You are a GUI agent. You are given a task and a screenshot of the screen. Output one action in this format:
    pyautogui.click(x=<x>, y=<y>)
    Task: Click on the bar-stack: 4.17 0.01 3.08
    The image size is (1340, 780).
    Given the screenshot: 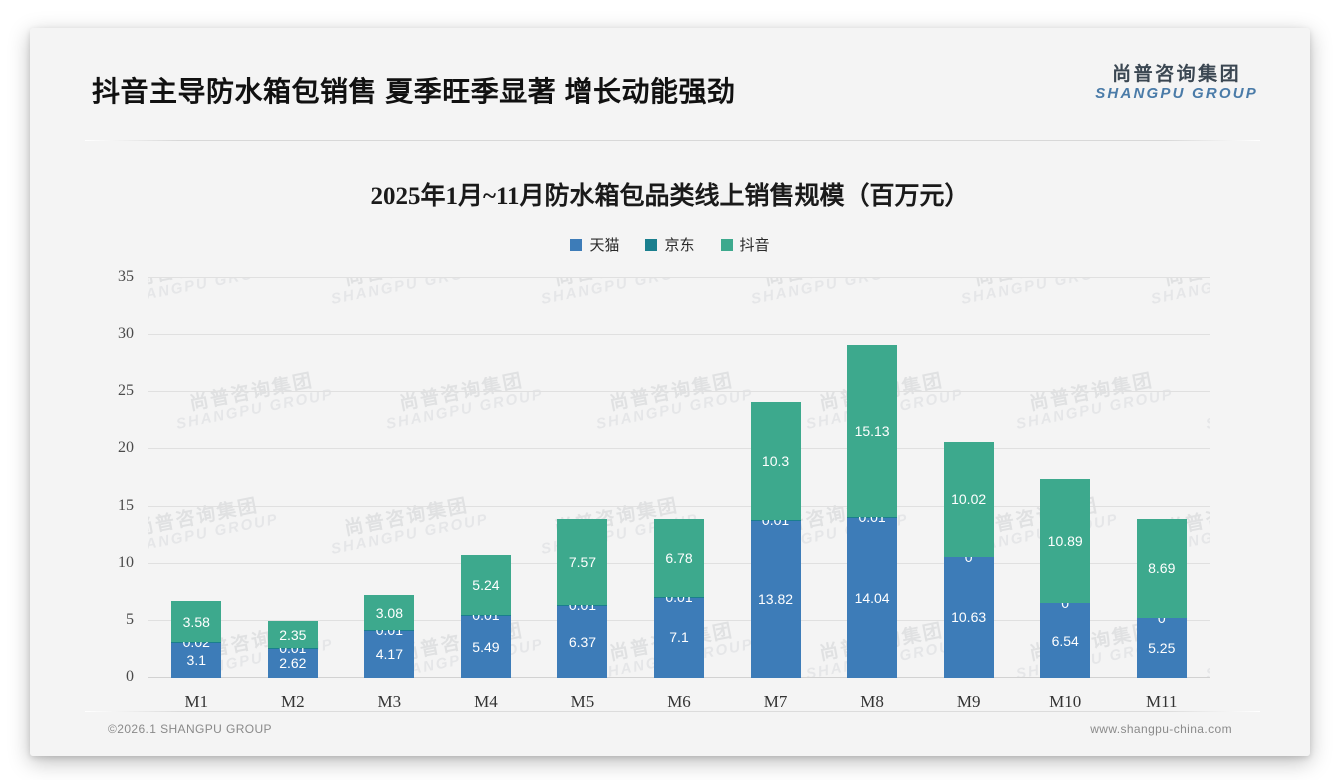 What is the action you would take?
    pyautogui.click(x=389, y=636)
    